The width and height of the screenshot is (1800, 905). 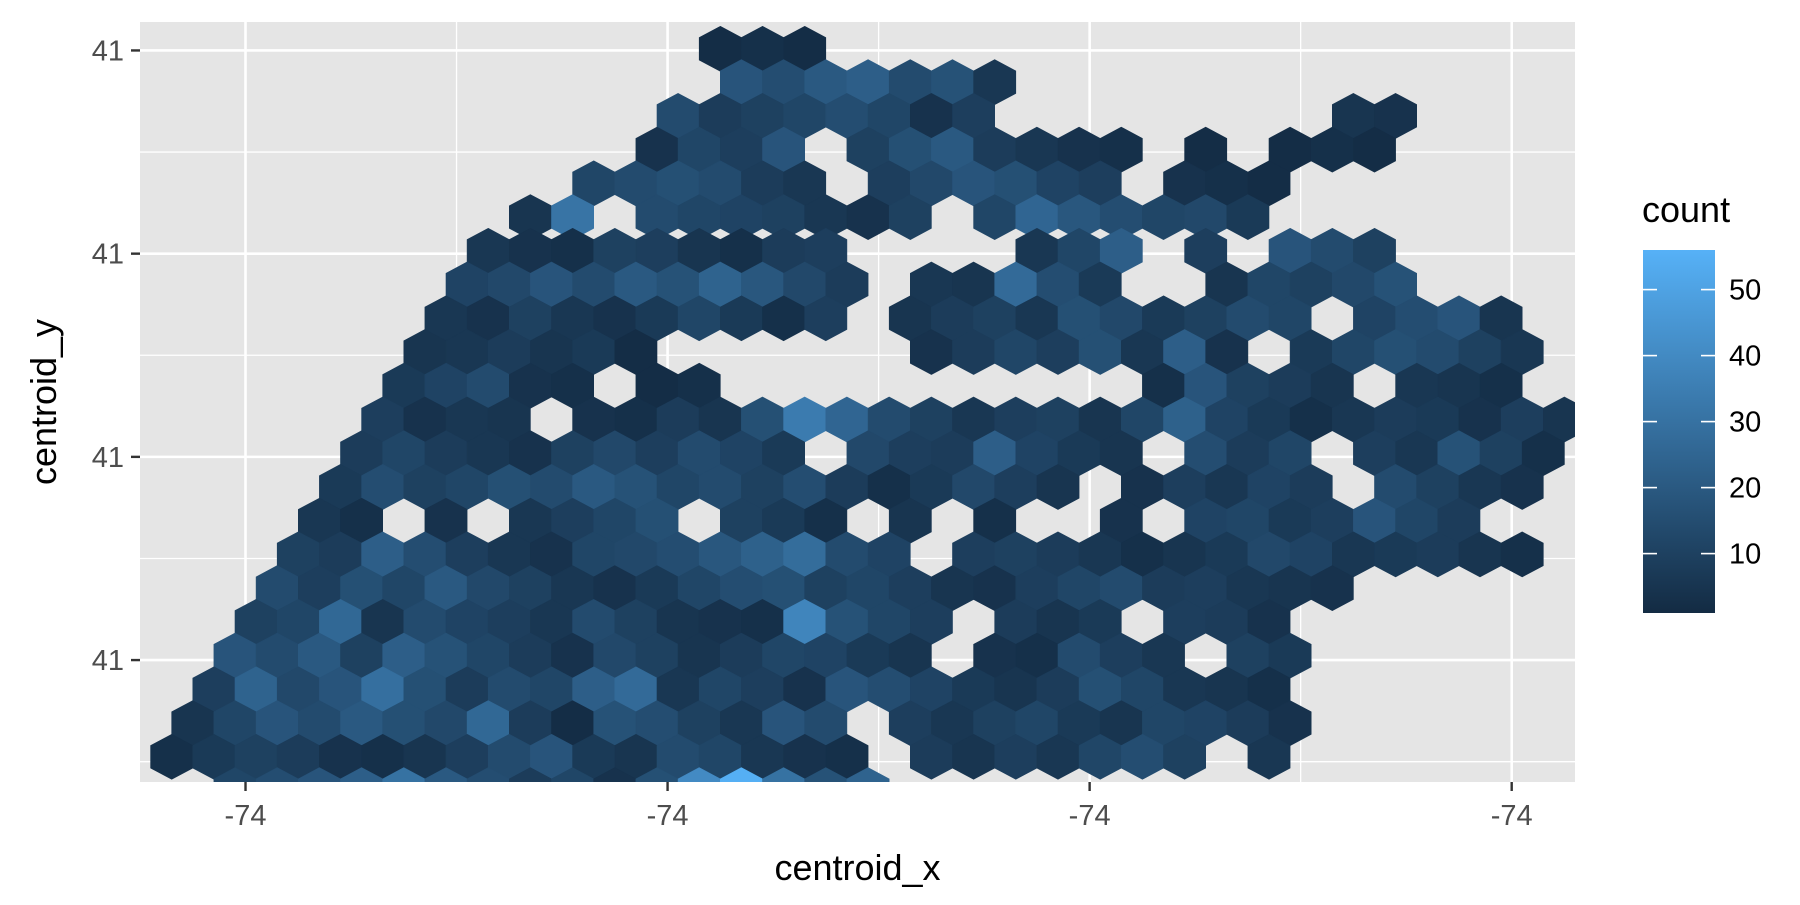 What do you see at coordinates (1745, 423) in the screenshot?
I see `legend-tick-label: 30` at bounding box center [1745, 423].